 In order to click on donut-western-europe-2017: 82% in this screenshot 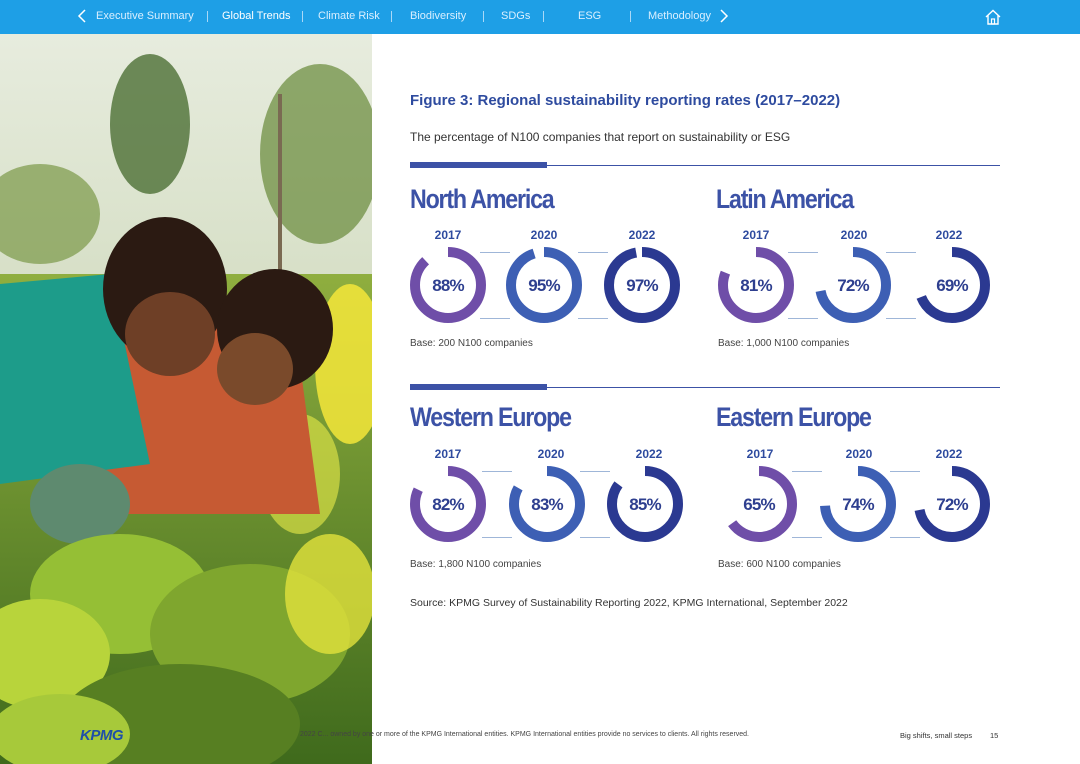, I will do `click(448, 504)`.